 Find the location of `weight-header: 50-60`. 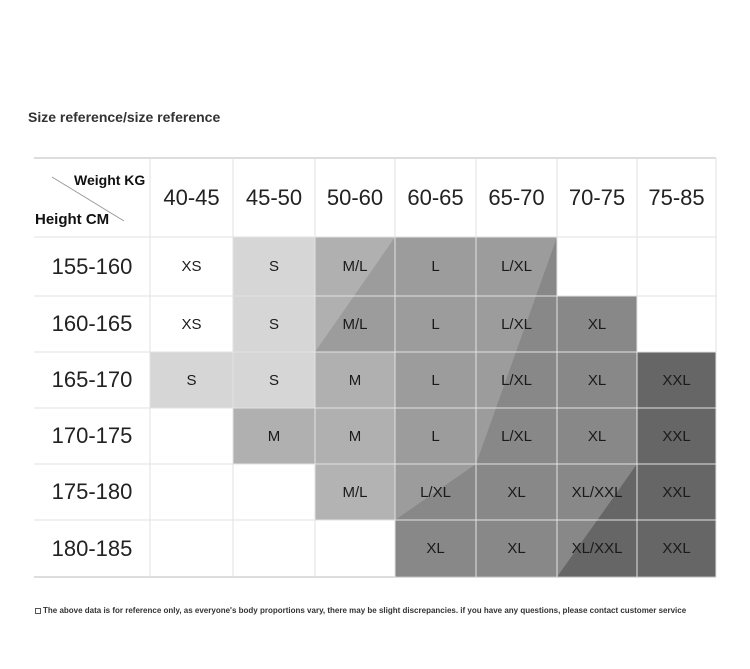

weight-header: 50-60 is located at coordinates (355, 197).